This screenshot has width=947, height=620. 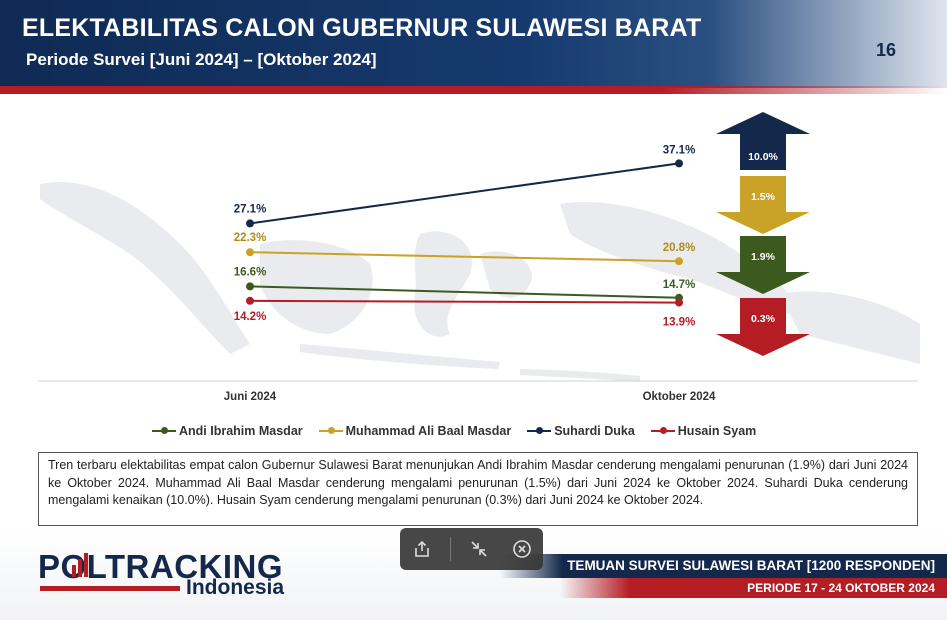 I want to click on shrink-icon, so click(x=478, y=549).